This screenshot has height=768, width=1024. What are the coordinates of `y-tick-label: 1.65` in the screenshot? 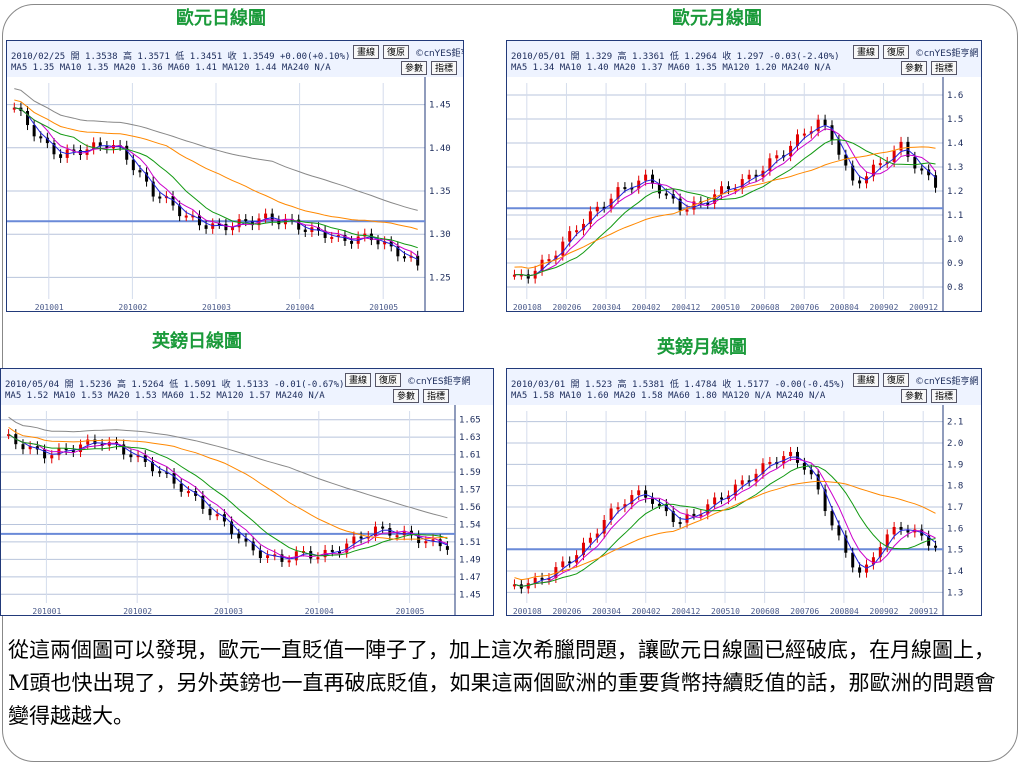 It's located at (470, 421).